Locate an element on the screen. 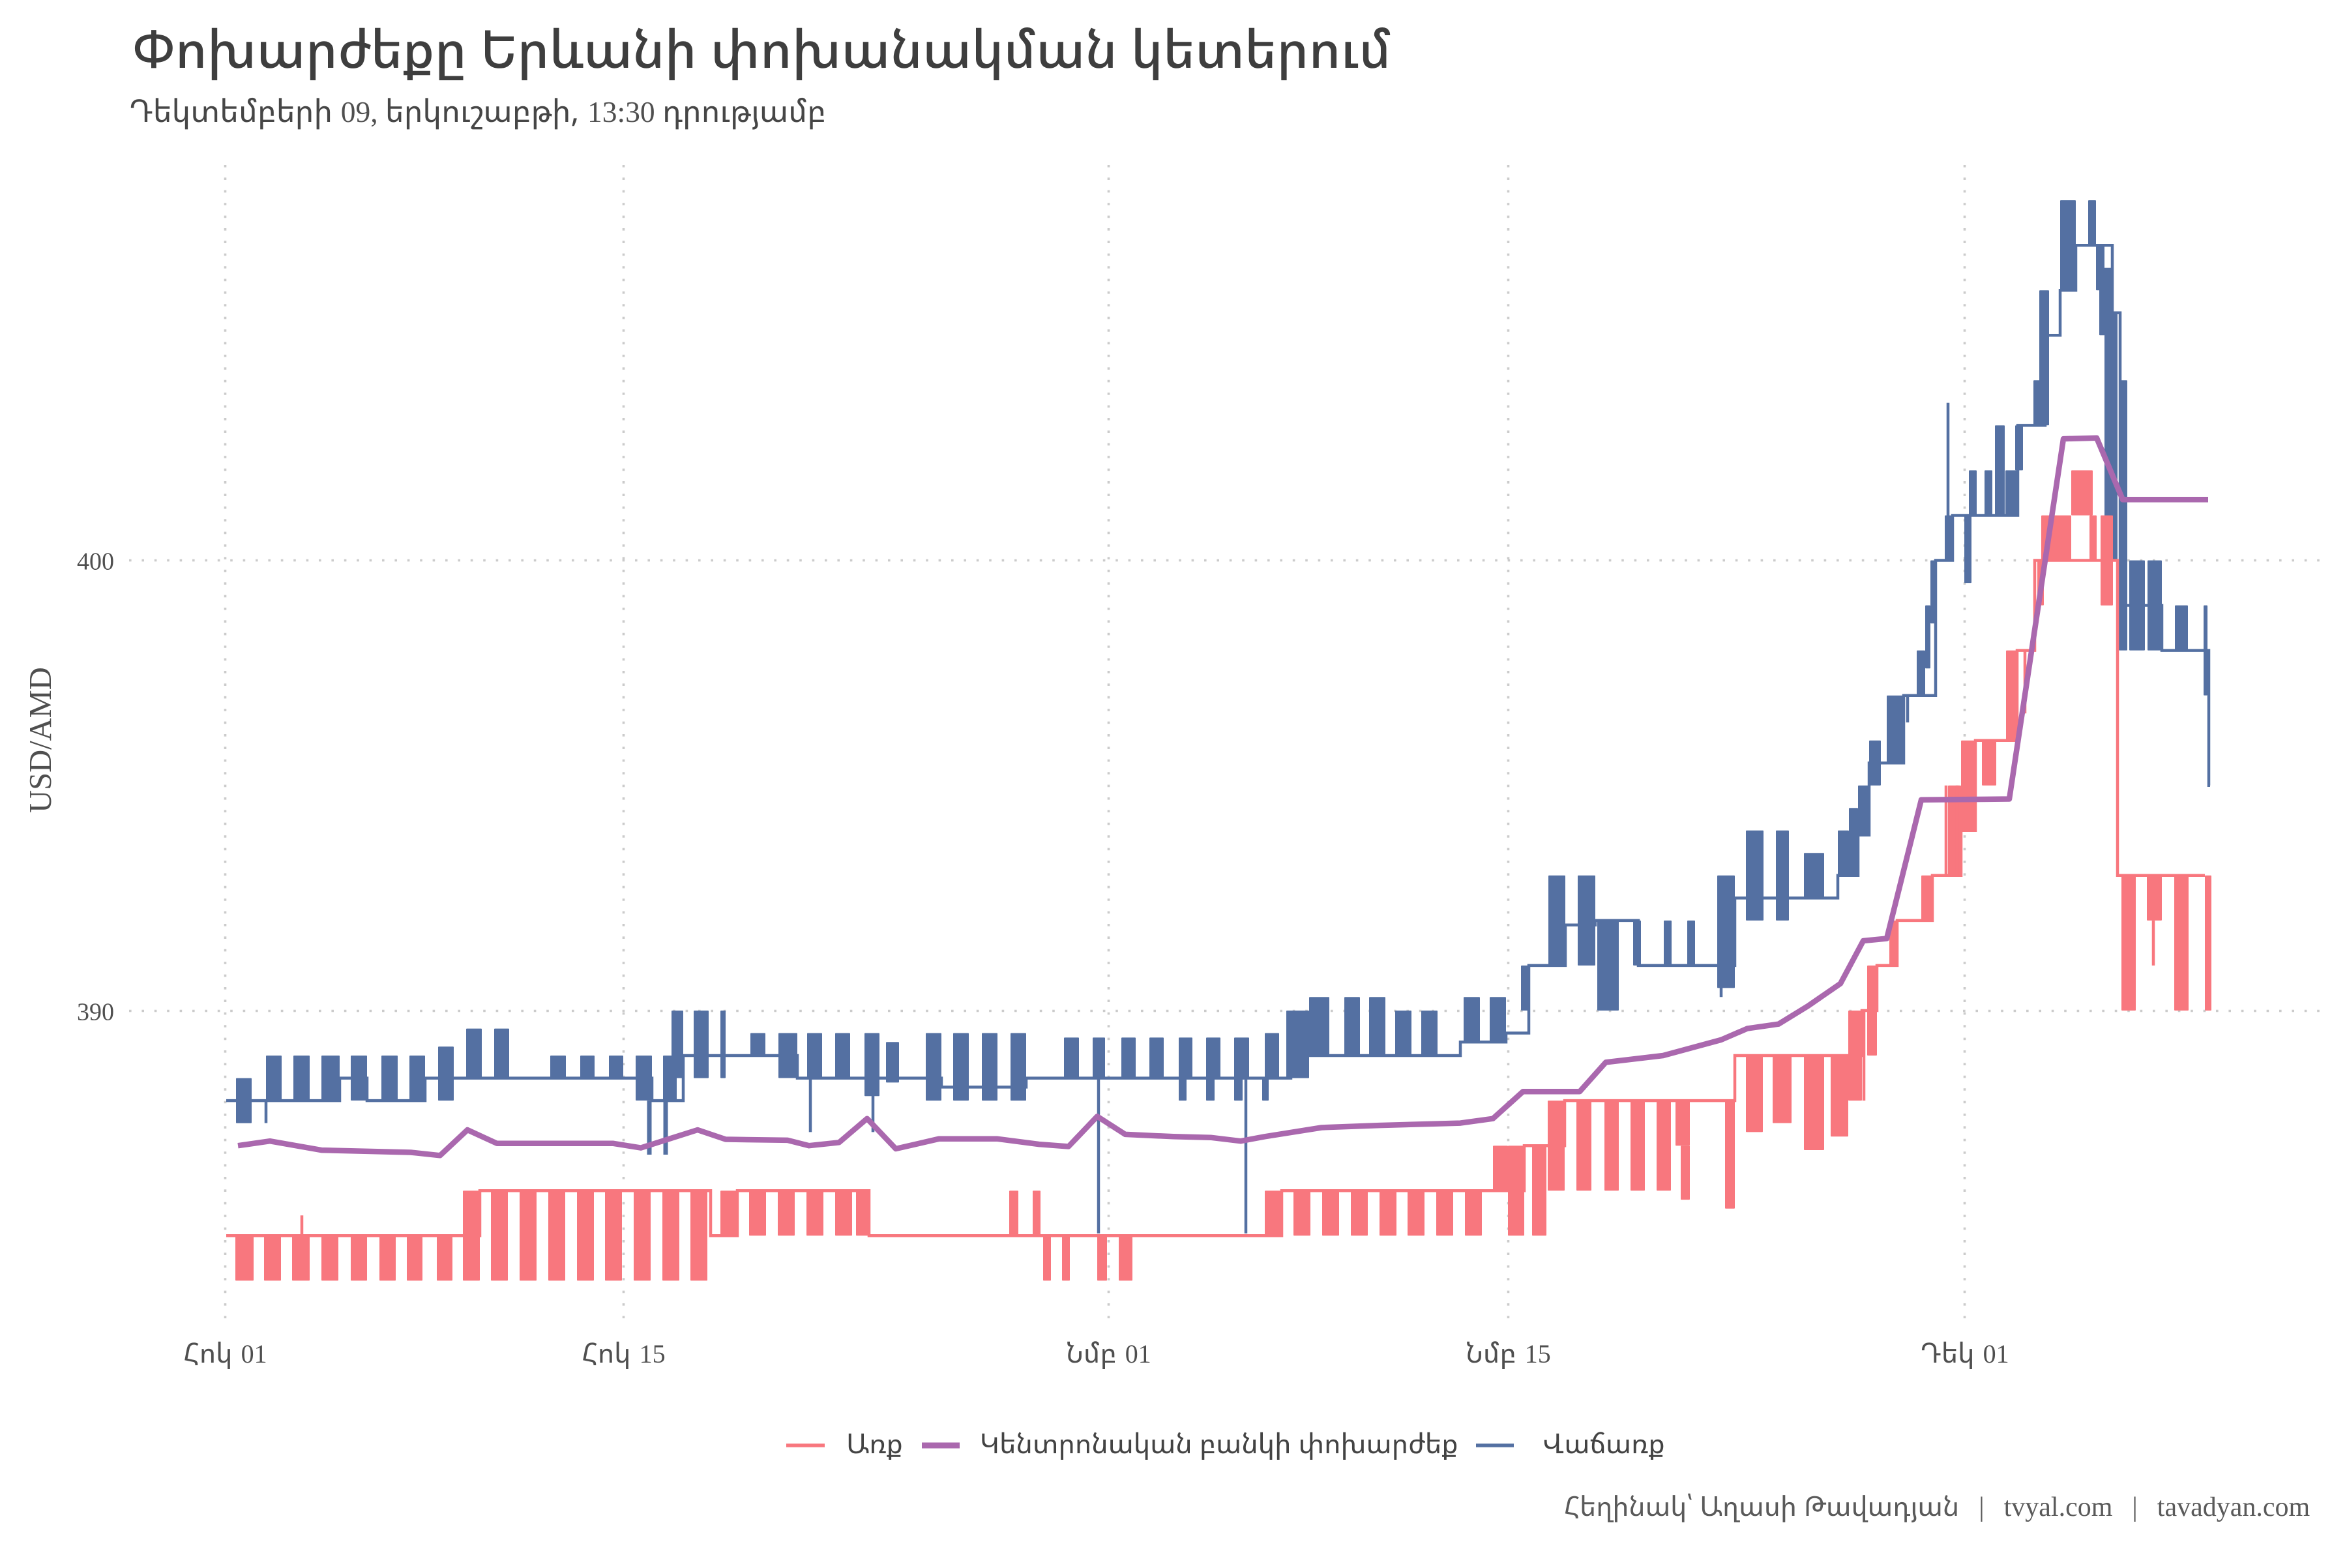 This screenshot has height=1568, width=2347. svg-text: tavadyan.com is located at coordinates (2233, 1507).